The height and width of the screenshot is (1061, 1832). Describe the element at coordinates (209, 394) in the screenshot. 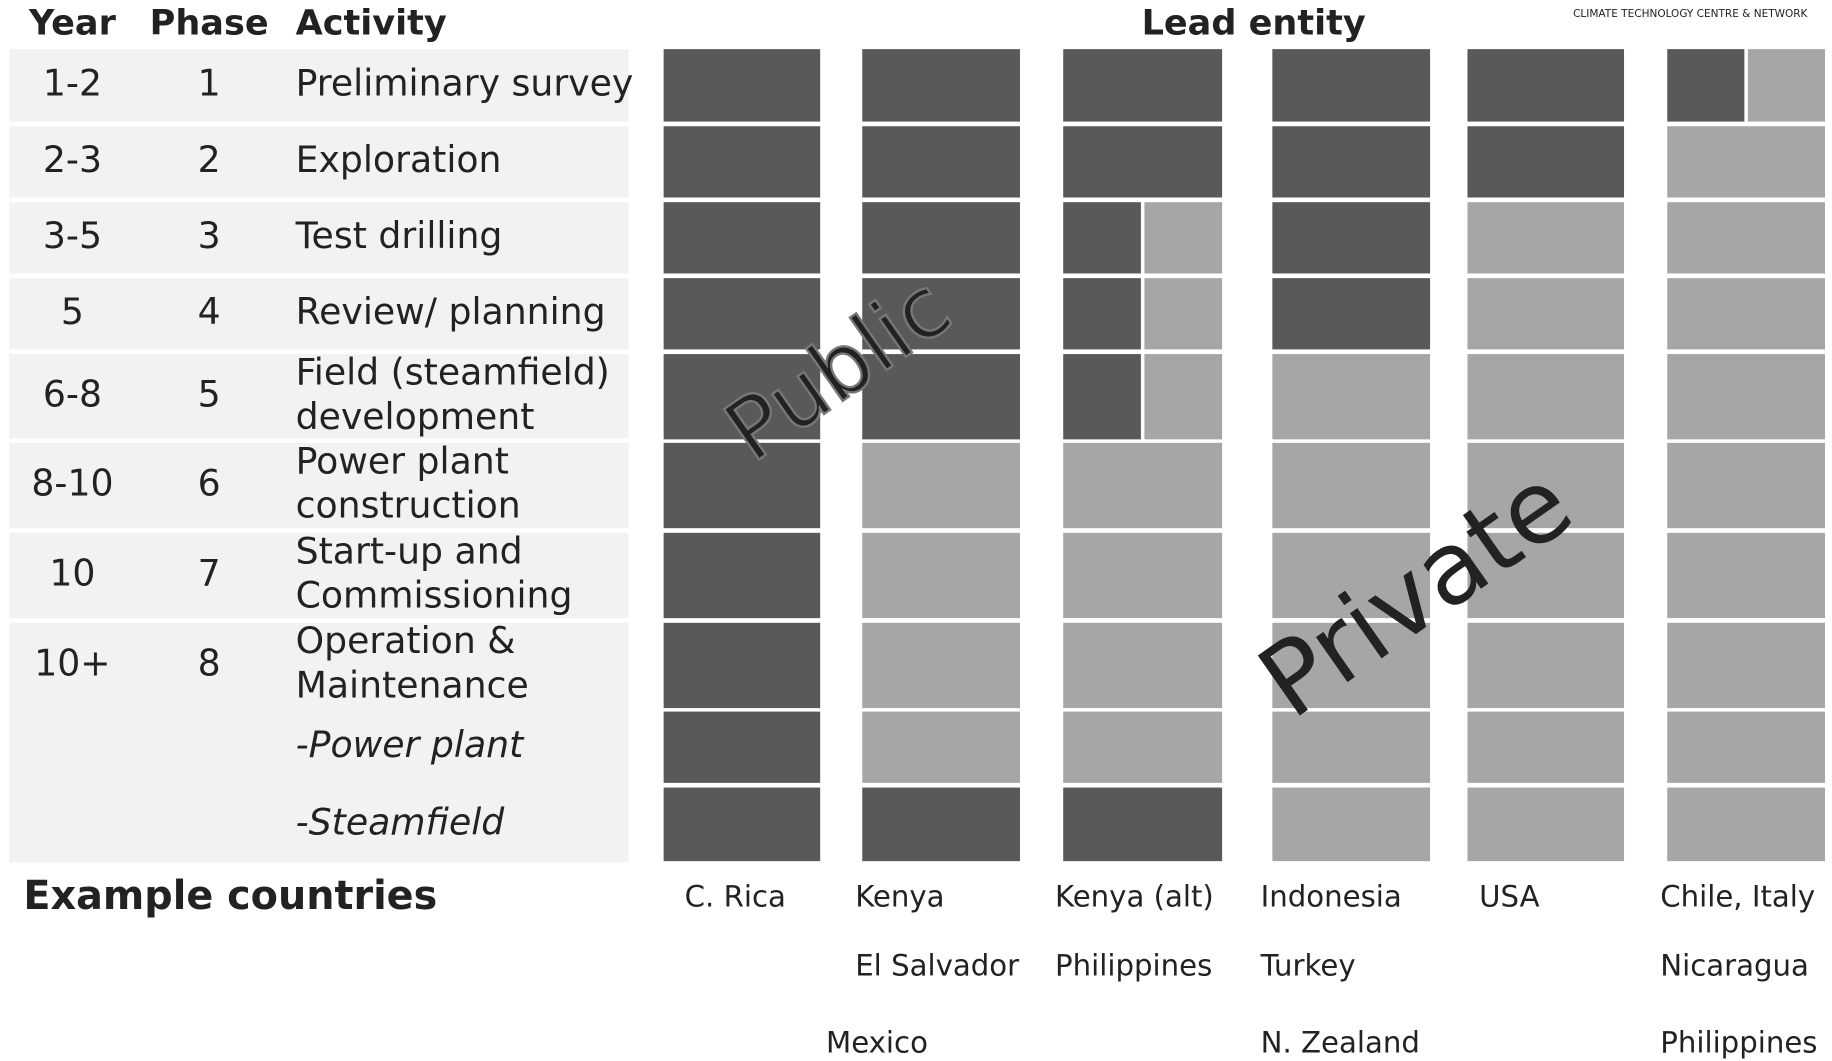

I see `phase: 5` at that location.